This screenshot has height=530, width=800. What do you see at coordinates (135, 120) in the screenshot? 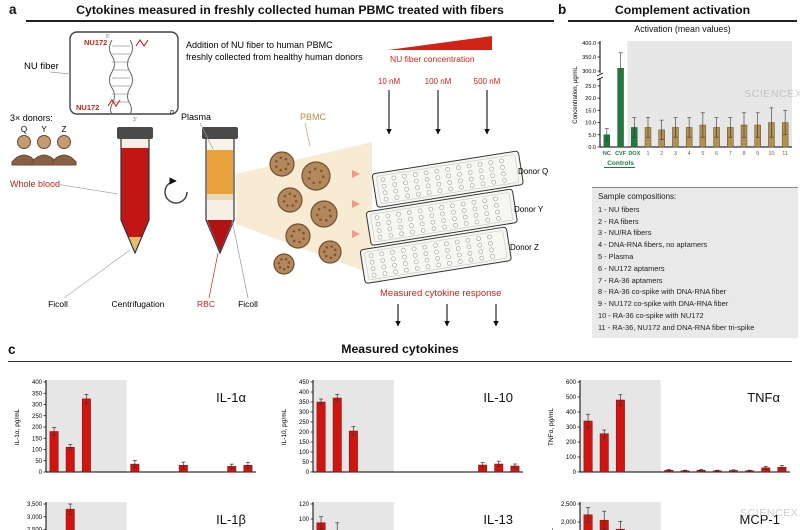
I see `prime-label-bottom: 3'` at bounding box center [135, 120].